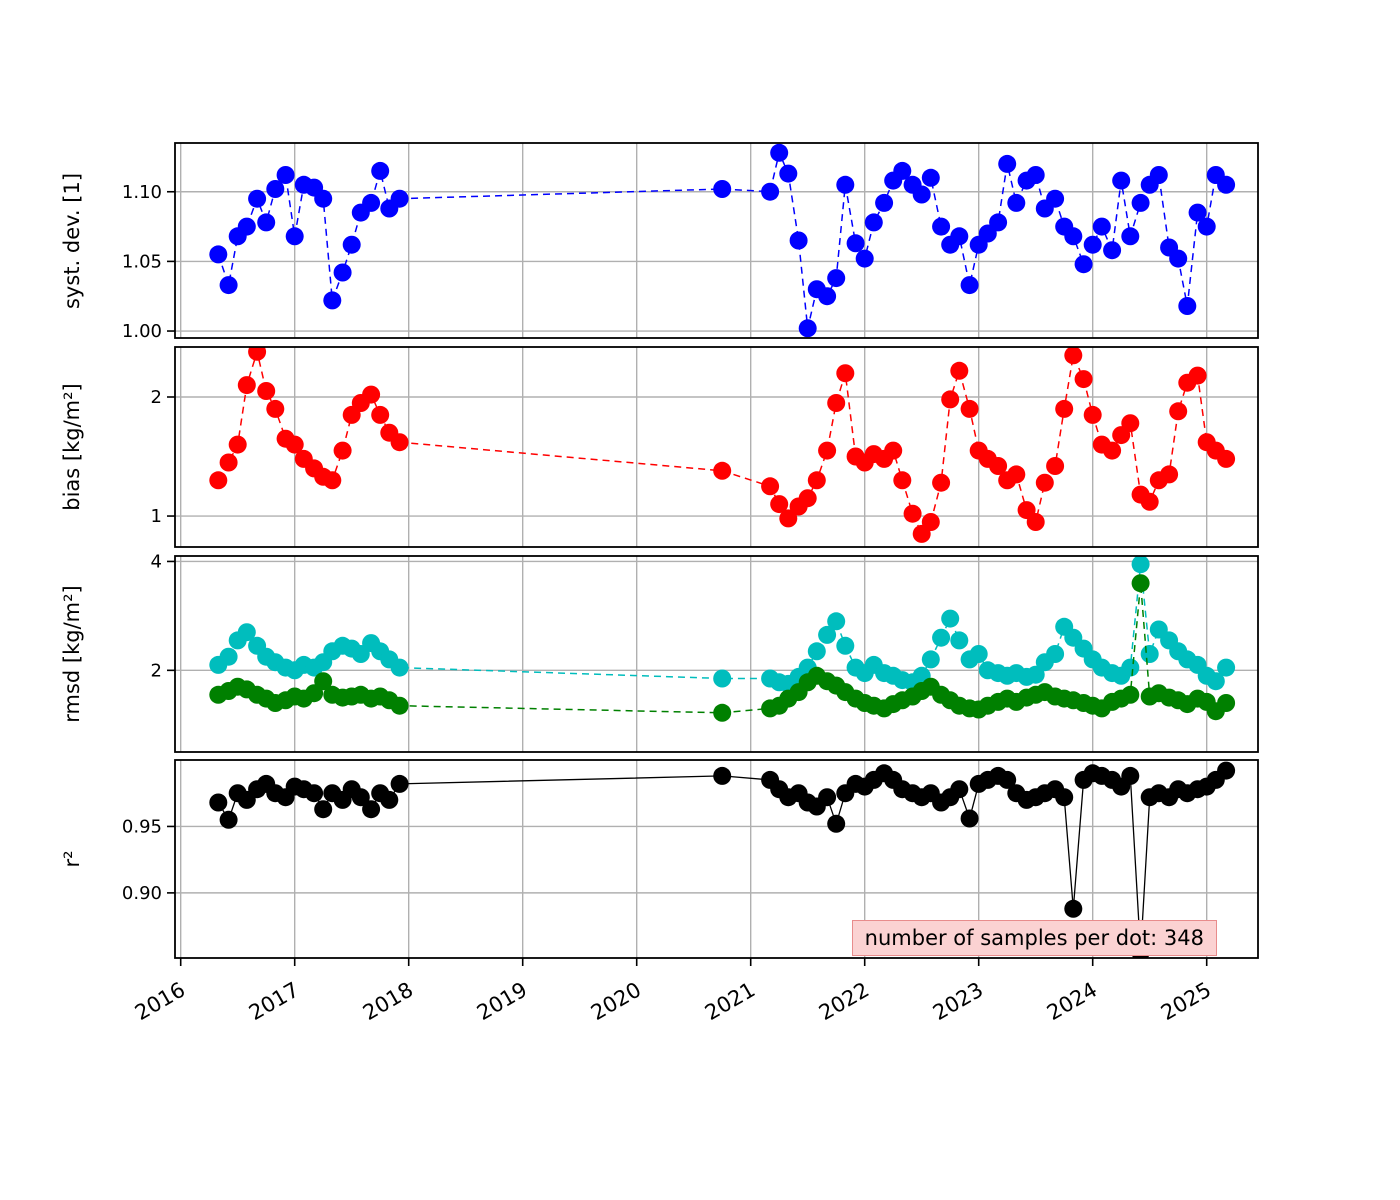 The width and height of the screenshot is (1400, 1200). Describe the element at coordinates (1034, 938) in the screenshot. I see `samples-annotation: number of samples per dot: 348` at that location.